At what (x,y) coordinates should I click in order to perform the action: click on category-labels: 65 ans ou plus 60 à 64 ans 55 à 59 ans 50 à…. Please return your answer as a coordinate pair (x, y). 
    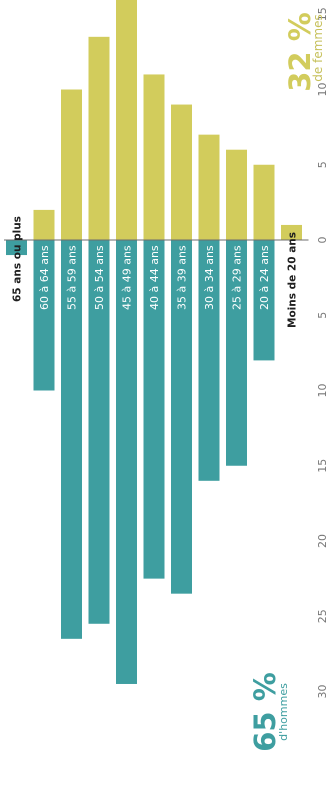
    Looking at the image, I should click on (155, 272).